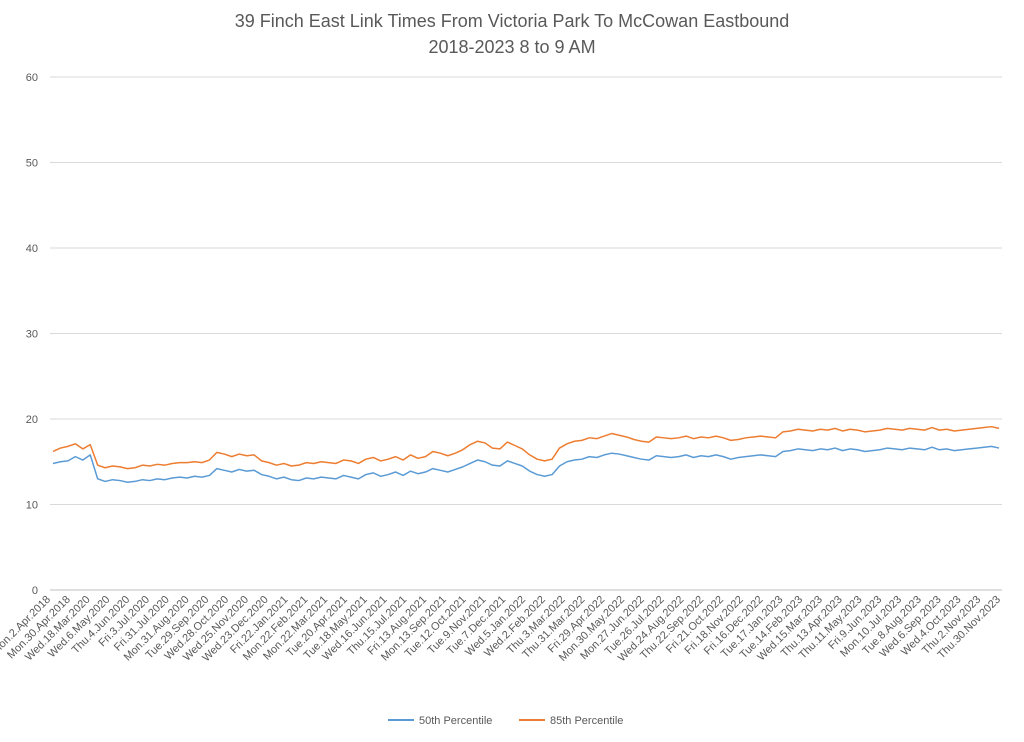 Image resolution: width=1024 pixels, height=742 pixels. I want to click on series-line-p50, so click(526, 464).